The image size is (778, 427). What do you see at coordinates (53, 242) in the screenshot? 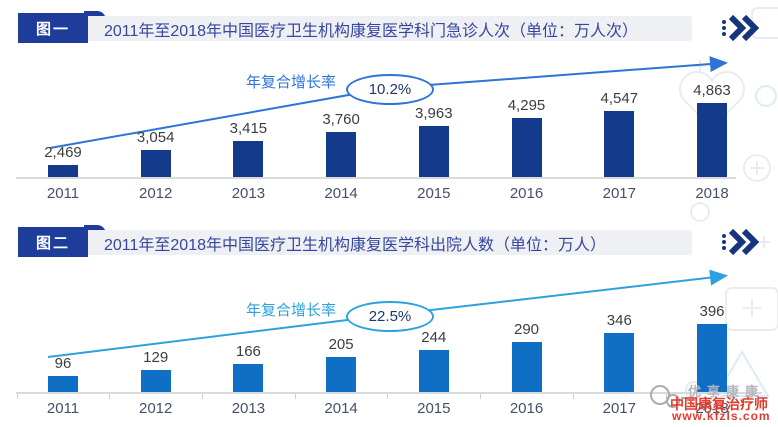
I see `figure-2-tag: 图二` at bounding box center [53, 242].